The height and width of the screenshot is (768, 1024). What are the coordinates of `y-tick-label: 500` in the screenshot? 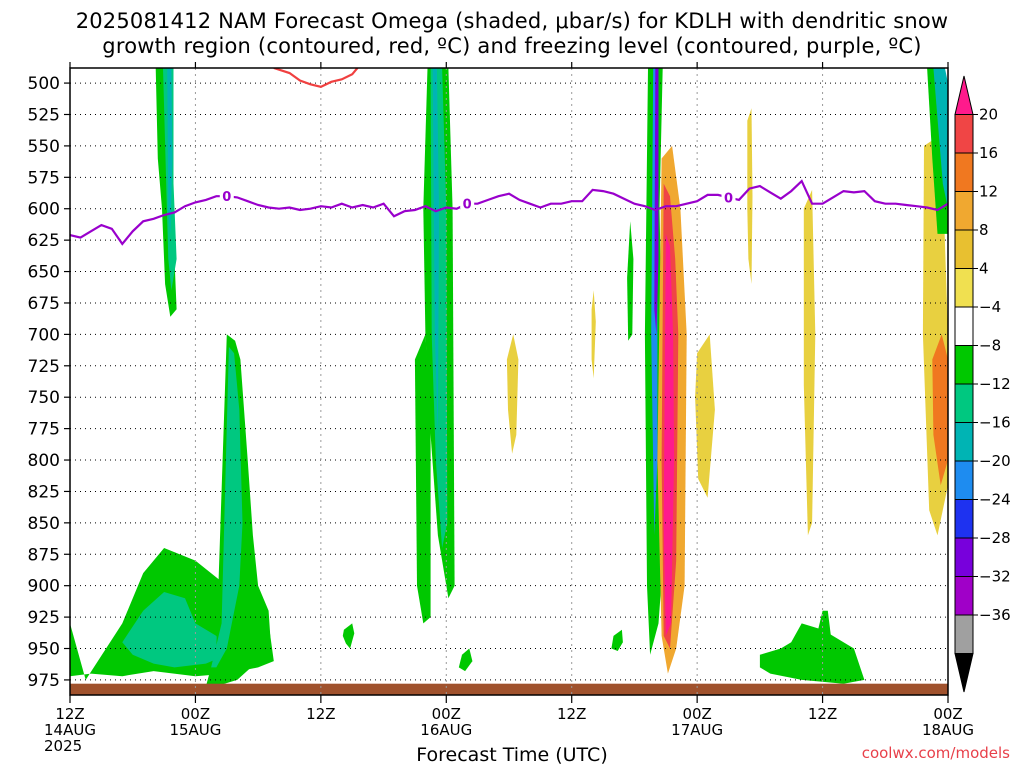 It's located at (44, 84).